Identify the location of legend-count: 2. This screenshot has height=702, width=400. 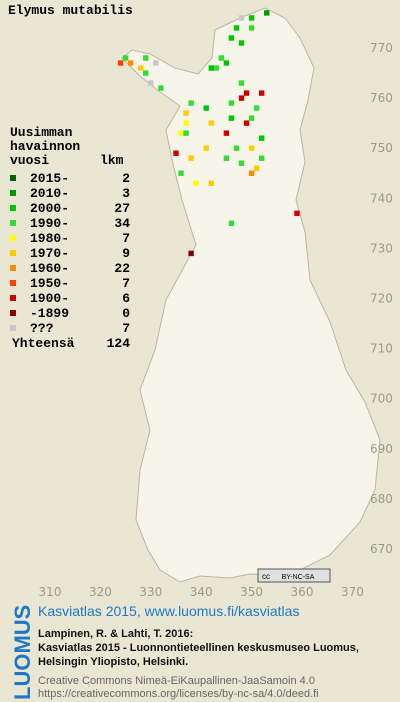
(126, 178).